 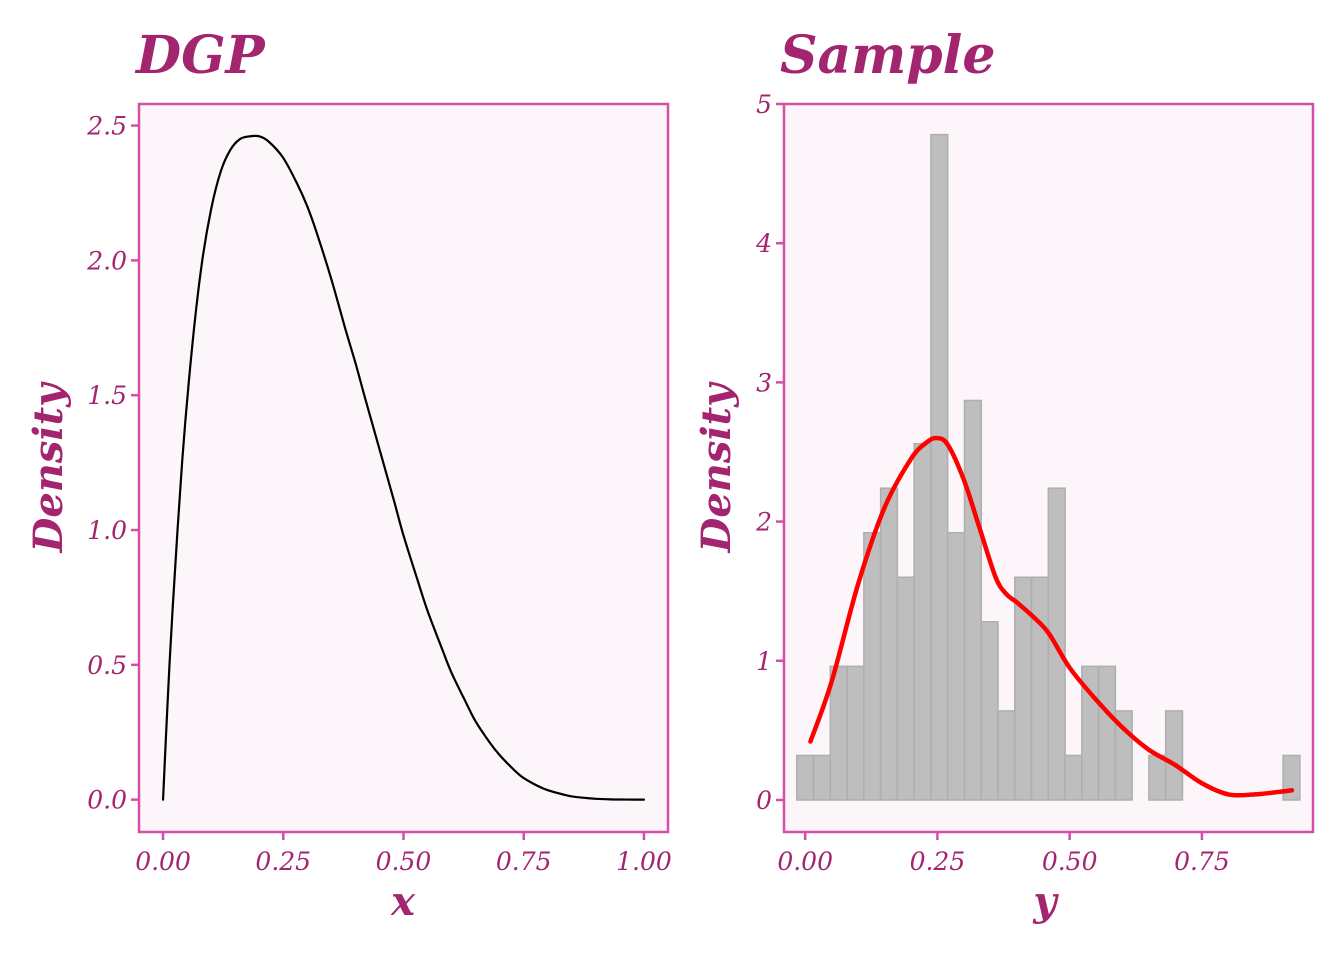 I want to click on sample-y-axis: 0 1 2 3 4 5, so click(x=769, y=452).